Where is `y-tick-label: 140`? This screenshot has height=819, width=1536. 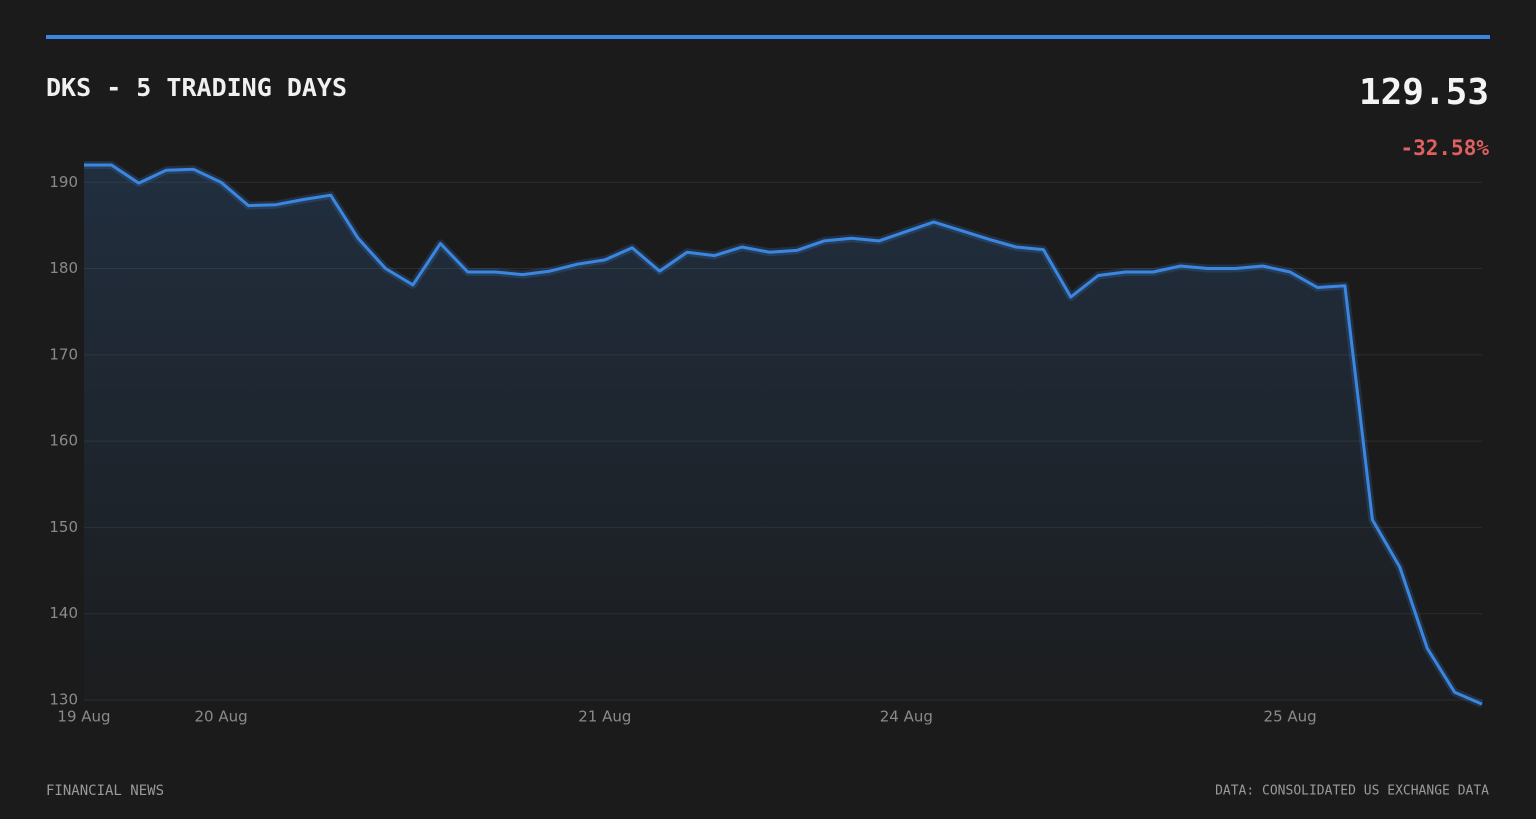
y-tick-label: 140 is located at coordinates (63, 613).